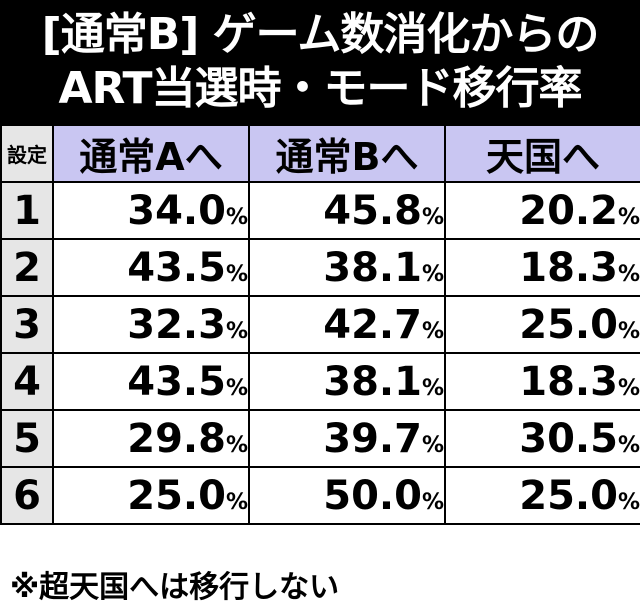  I want to click on header-normal-b: 通常Bへ, so click(347, 153).